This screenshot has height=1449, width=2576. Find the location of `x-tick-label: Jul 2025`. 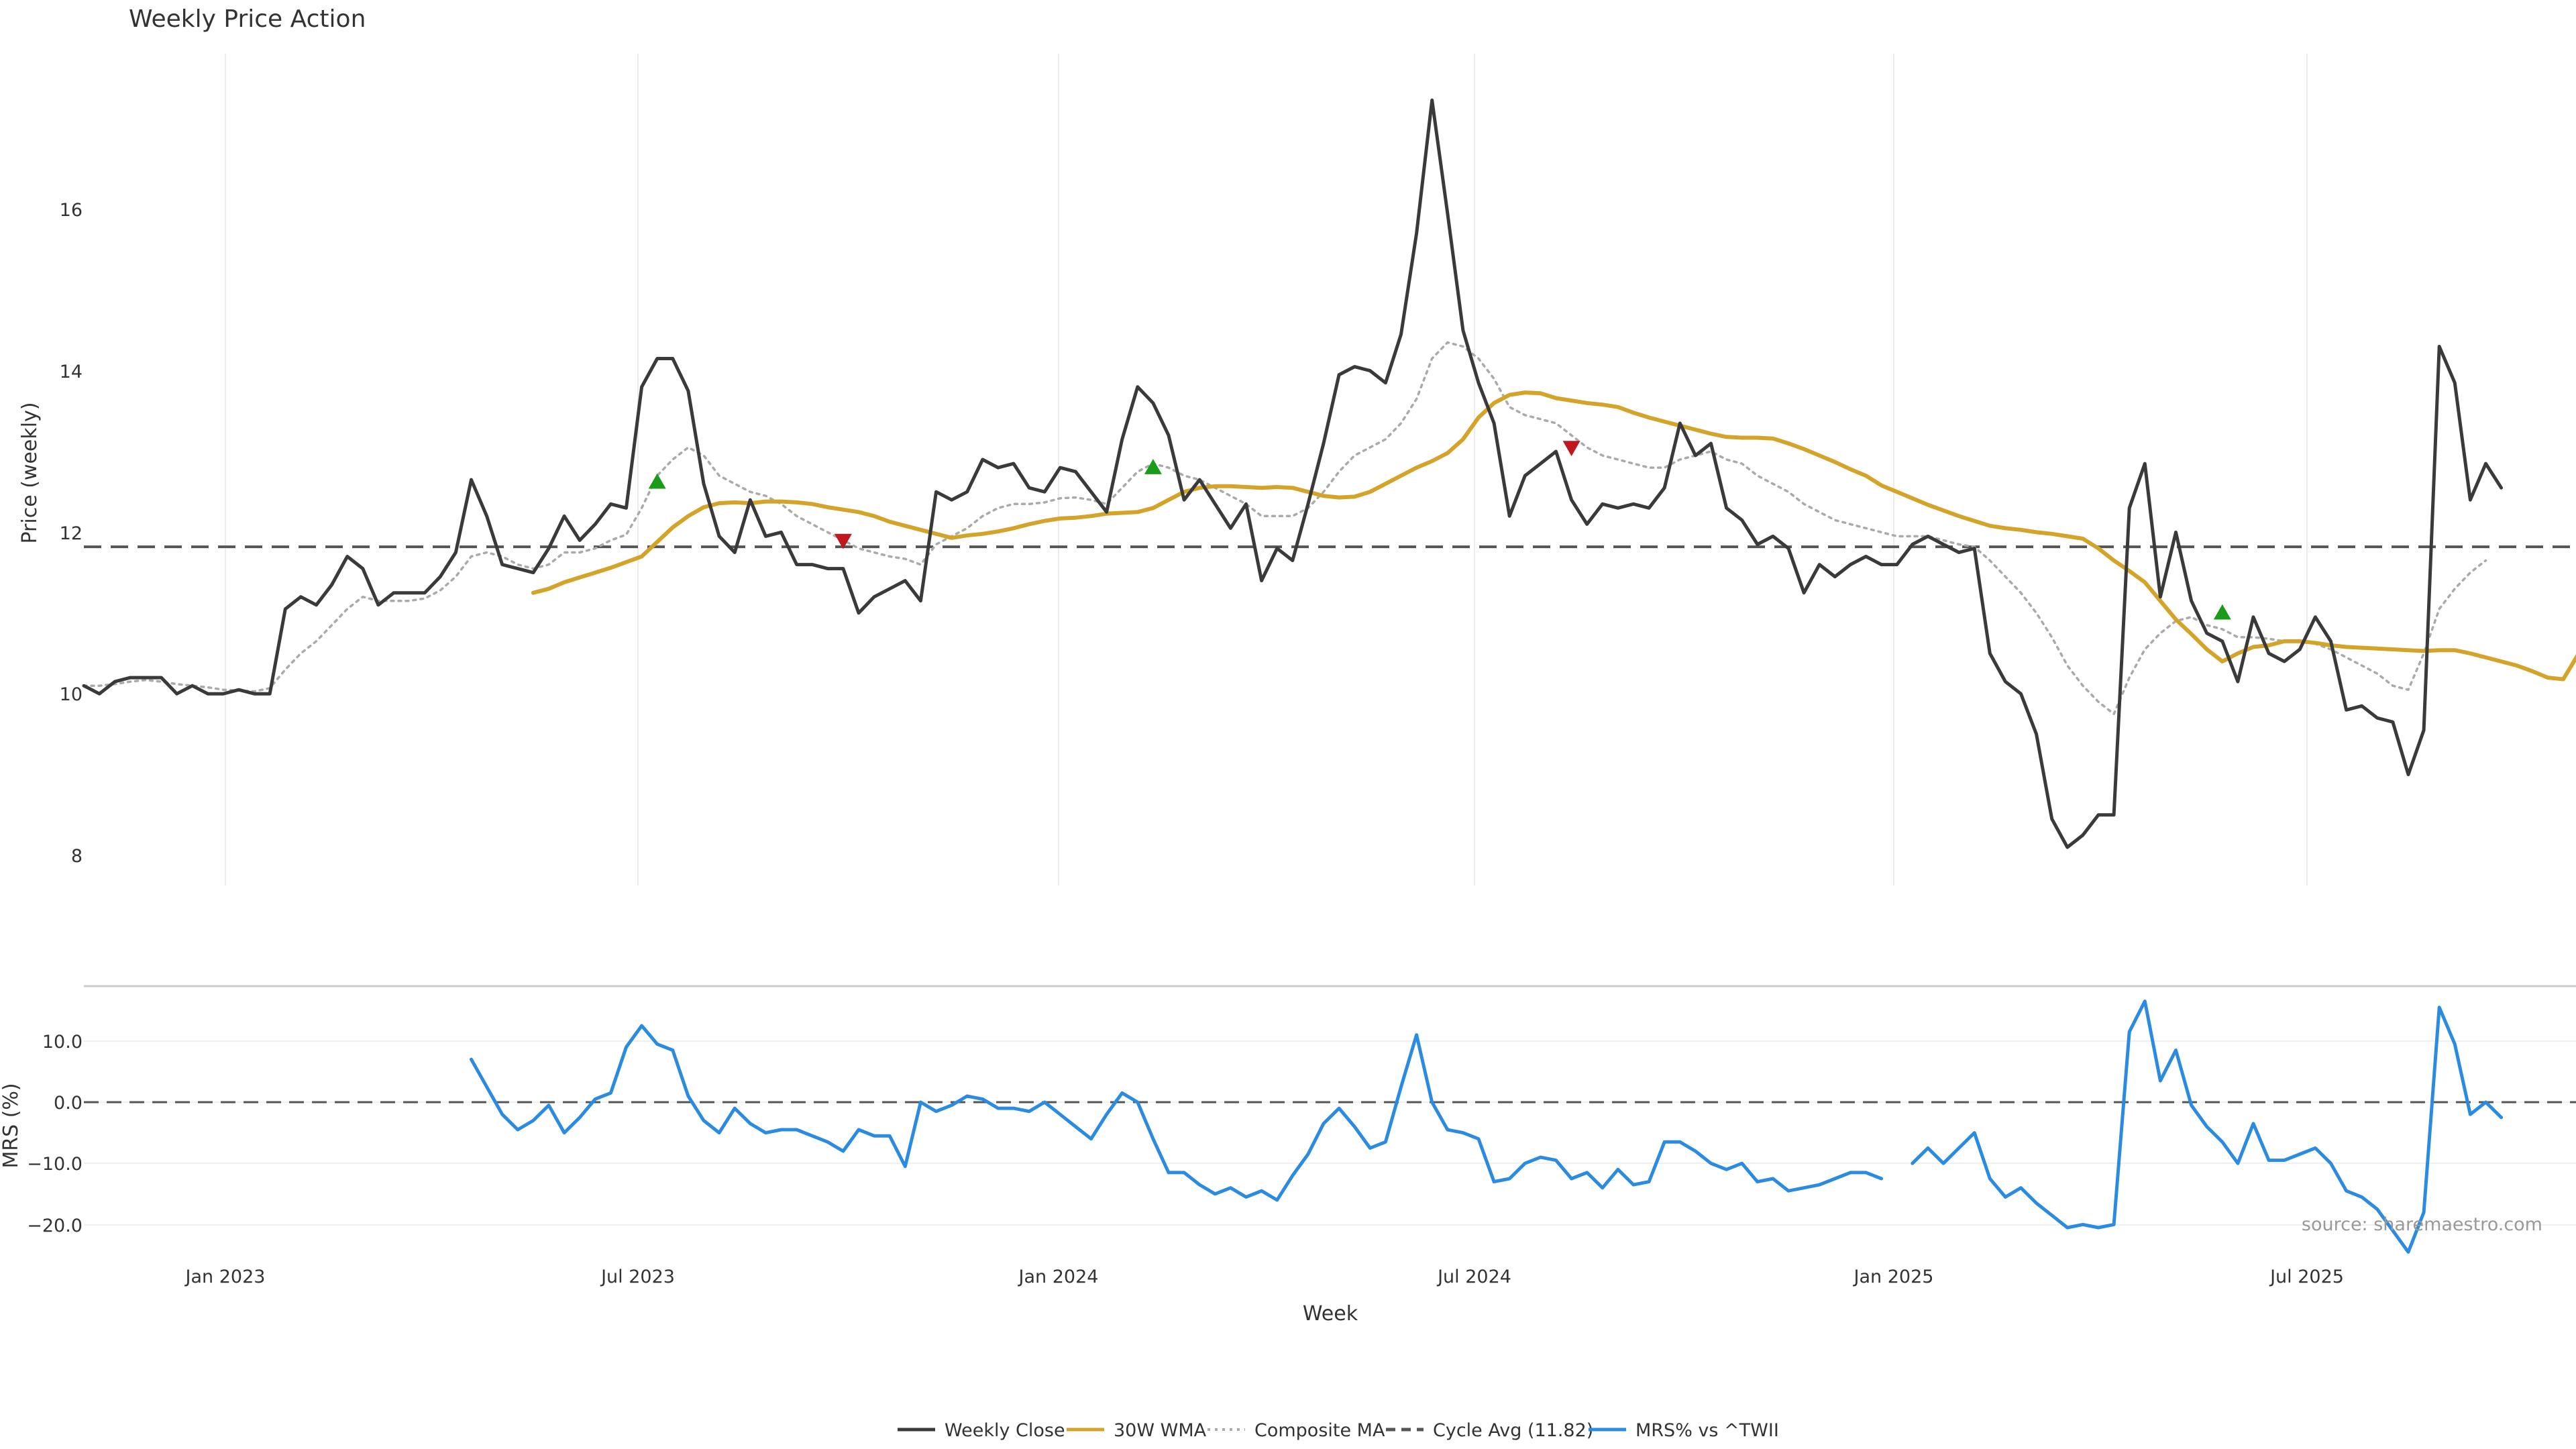

x-tick-label: Jul 2025 is located at coordinates (2306, 1277).